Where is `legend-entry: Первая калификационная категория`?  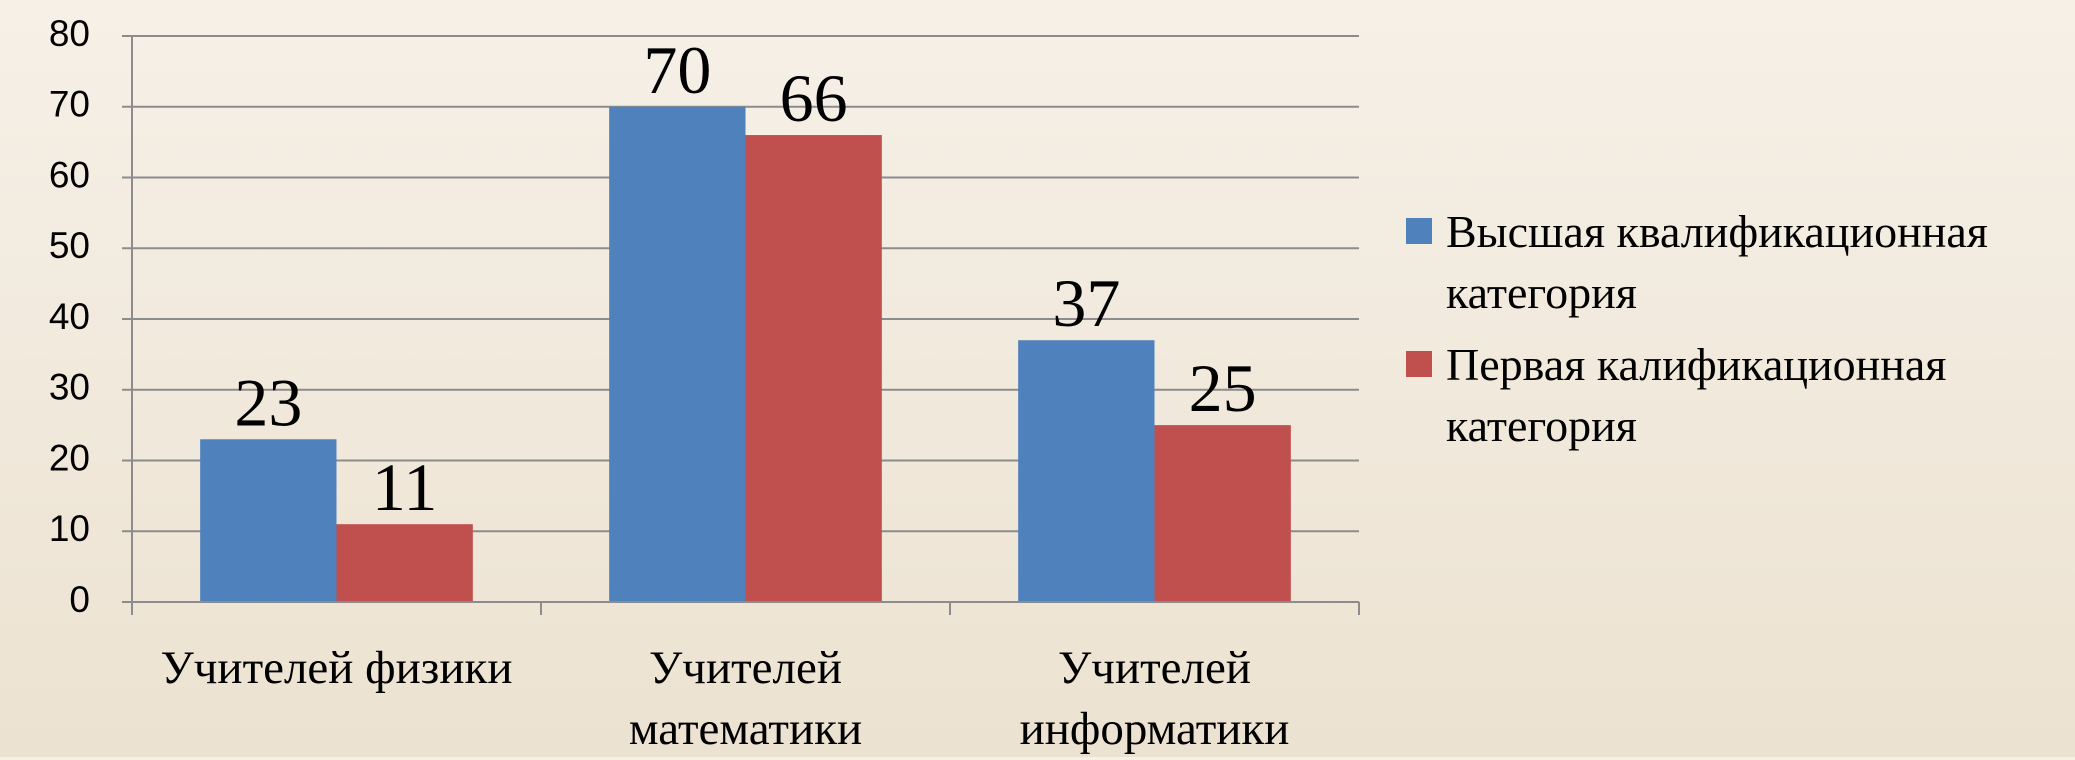
legend-entry: Первая калификационная категория is located at coordinates (1726, 395).